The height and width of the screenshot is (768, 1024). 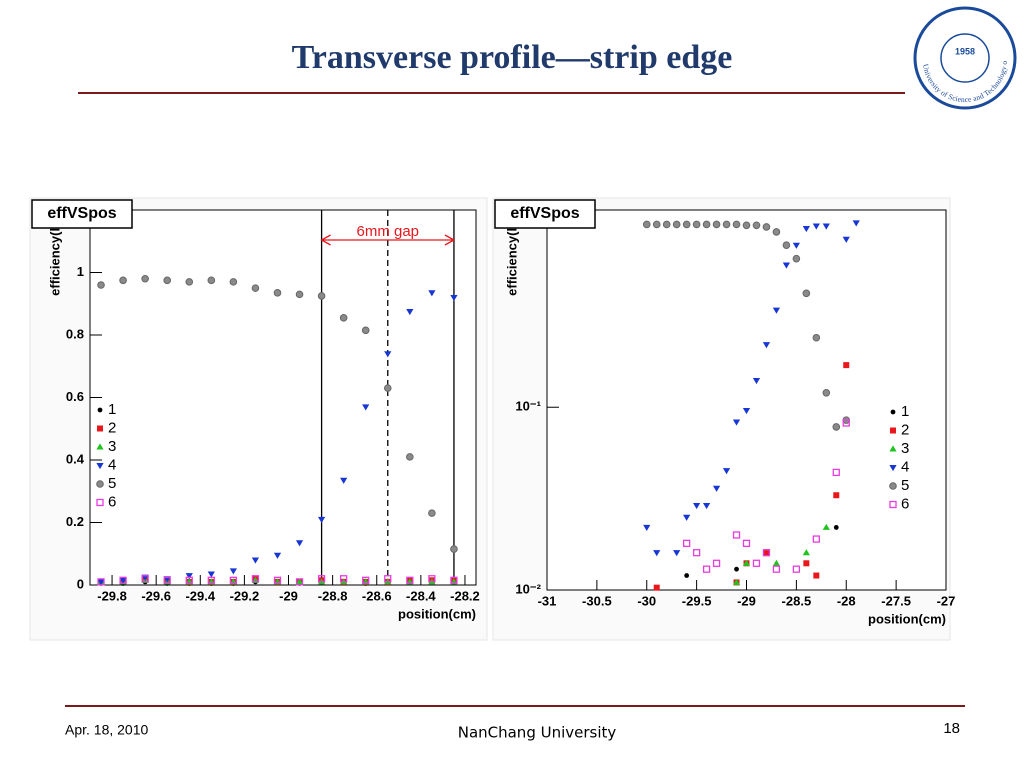 What do you see at coordinates (846, 600) in the screenshot?
I see `x-tick-label: -28` at bounding box center [846, 600].